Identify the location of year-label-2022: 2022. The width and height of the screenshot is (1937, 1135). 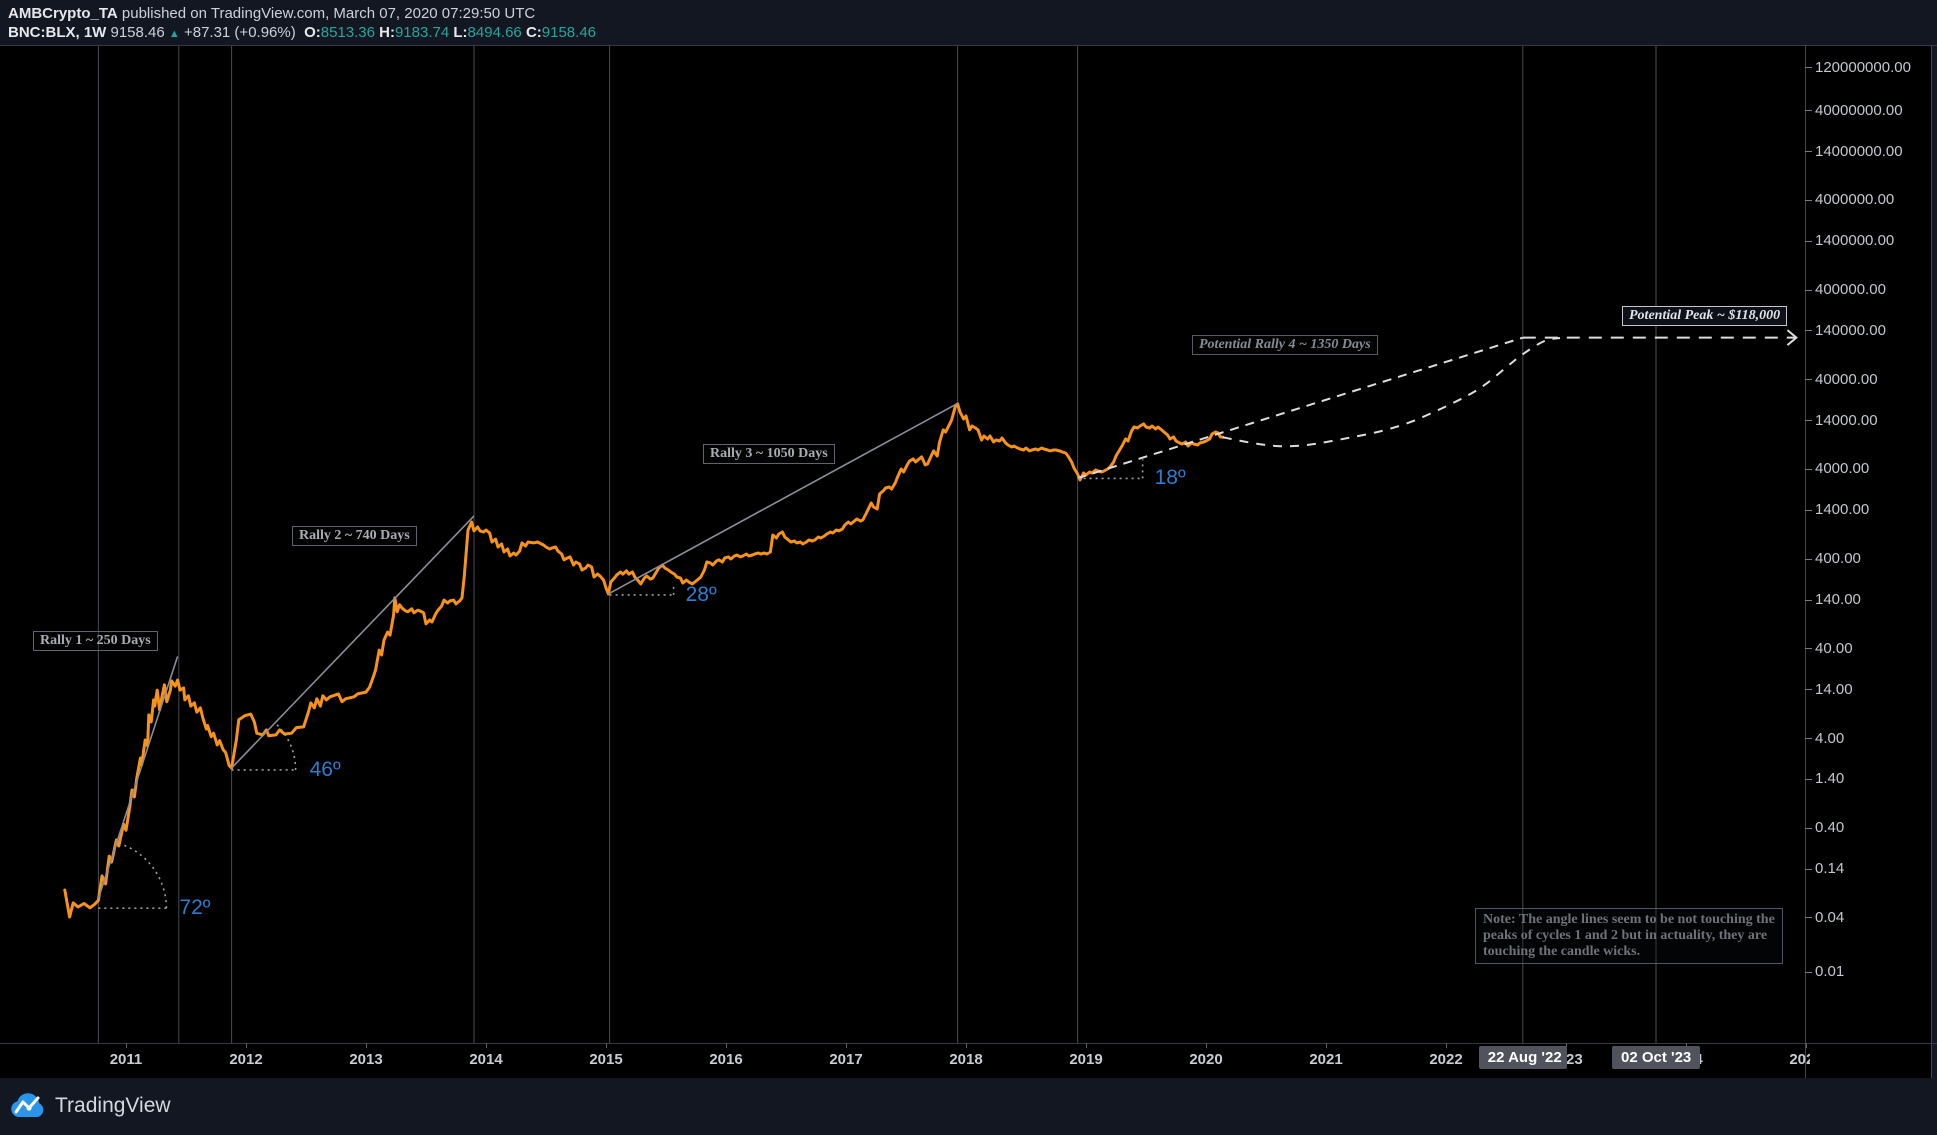
(1446, 1059).